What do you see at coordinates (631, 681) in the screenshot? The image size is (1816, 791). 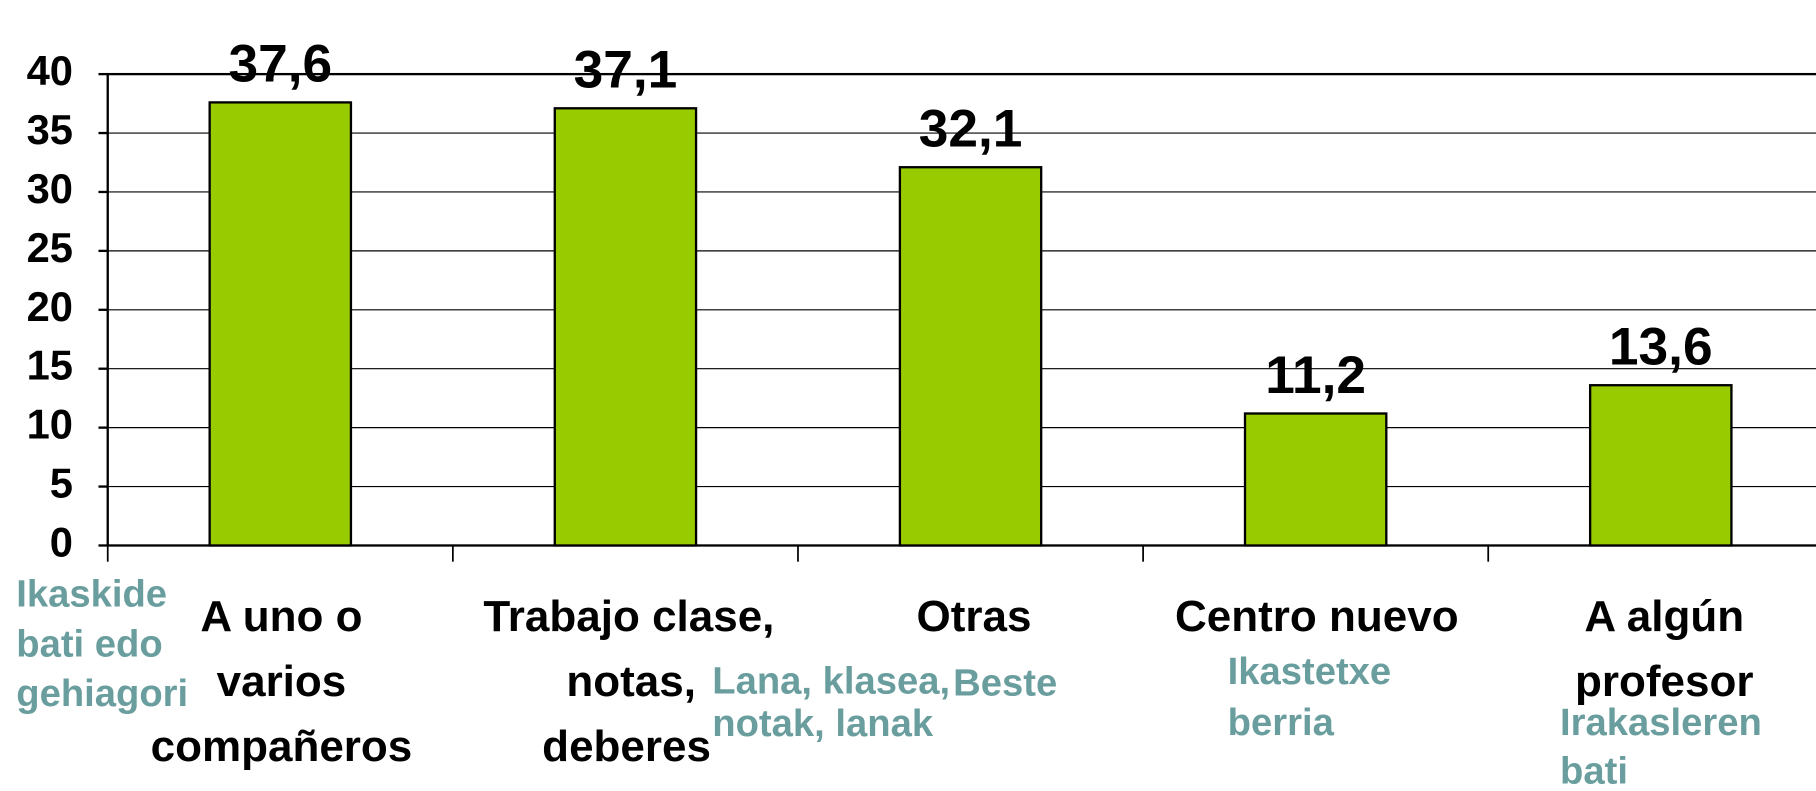 I see `x-tick-label: notas,` at bounding box center [631, 681].